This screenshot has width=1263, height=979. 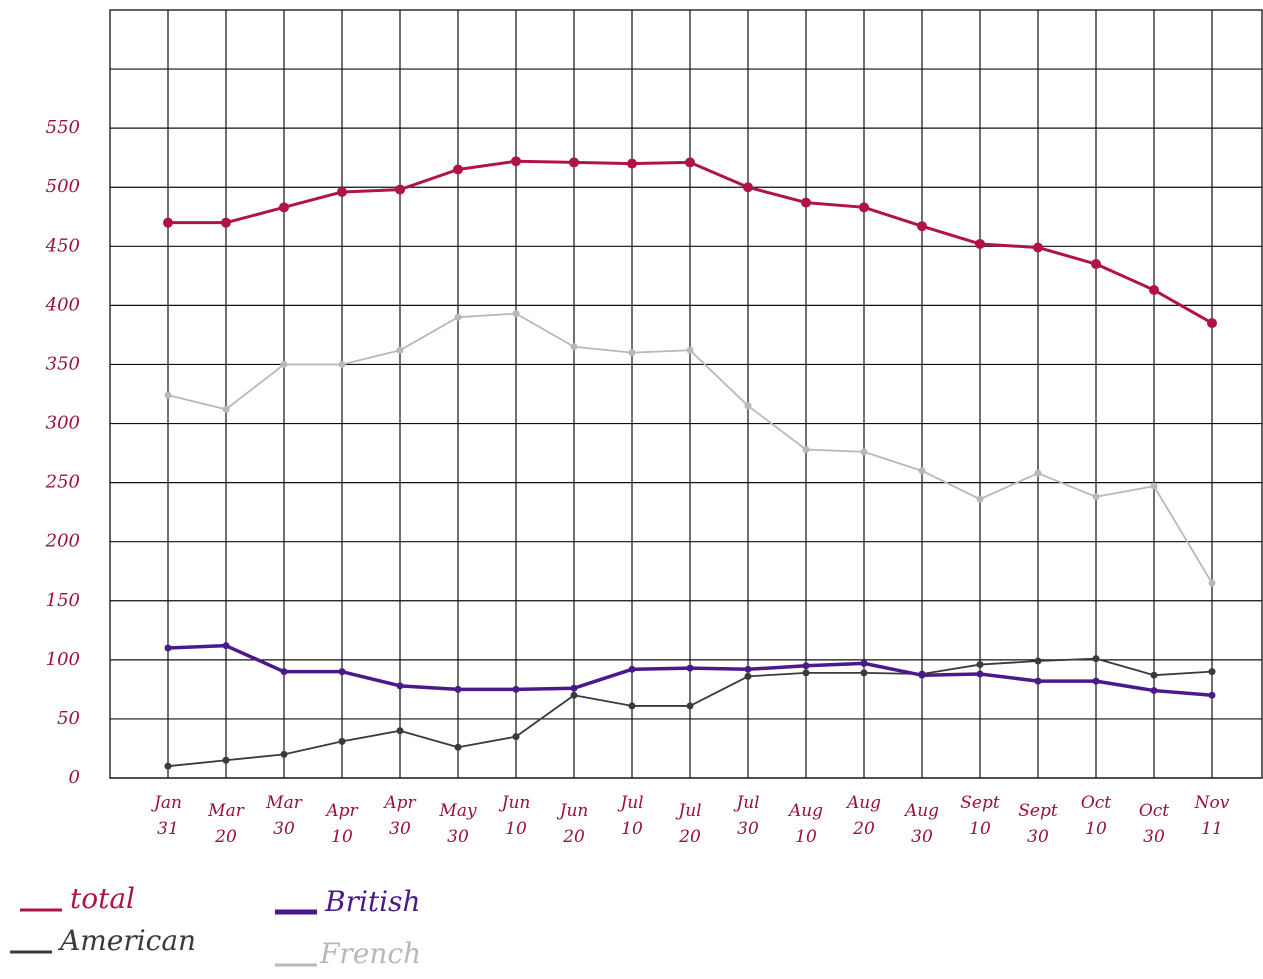 I want to click on x-tick-label: Mar 30, so click(x=284, y=816).